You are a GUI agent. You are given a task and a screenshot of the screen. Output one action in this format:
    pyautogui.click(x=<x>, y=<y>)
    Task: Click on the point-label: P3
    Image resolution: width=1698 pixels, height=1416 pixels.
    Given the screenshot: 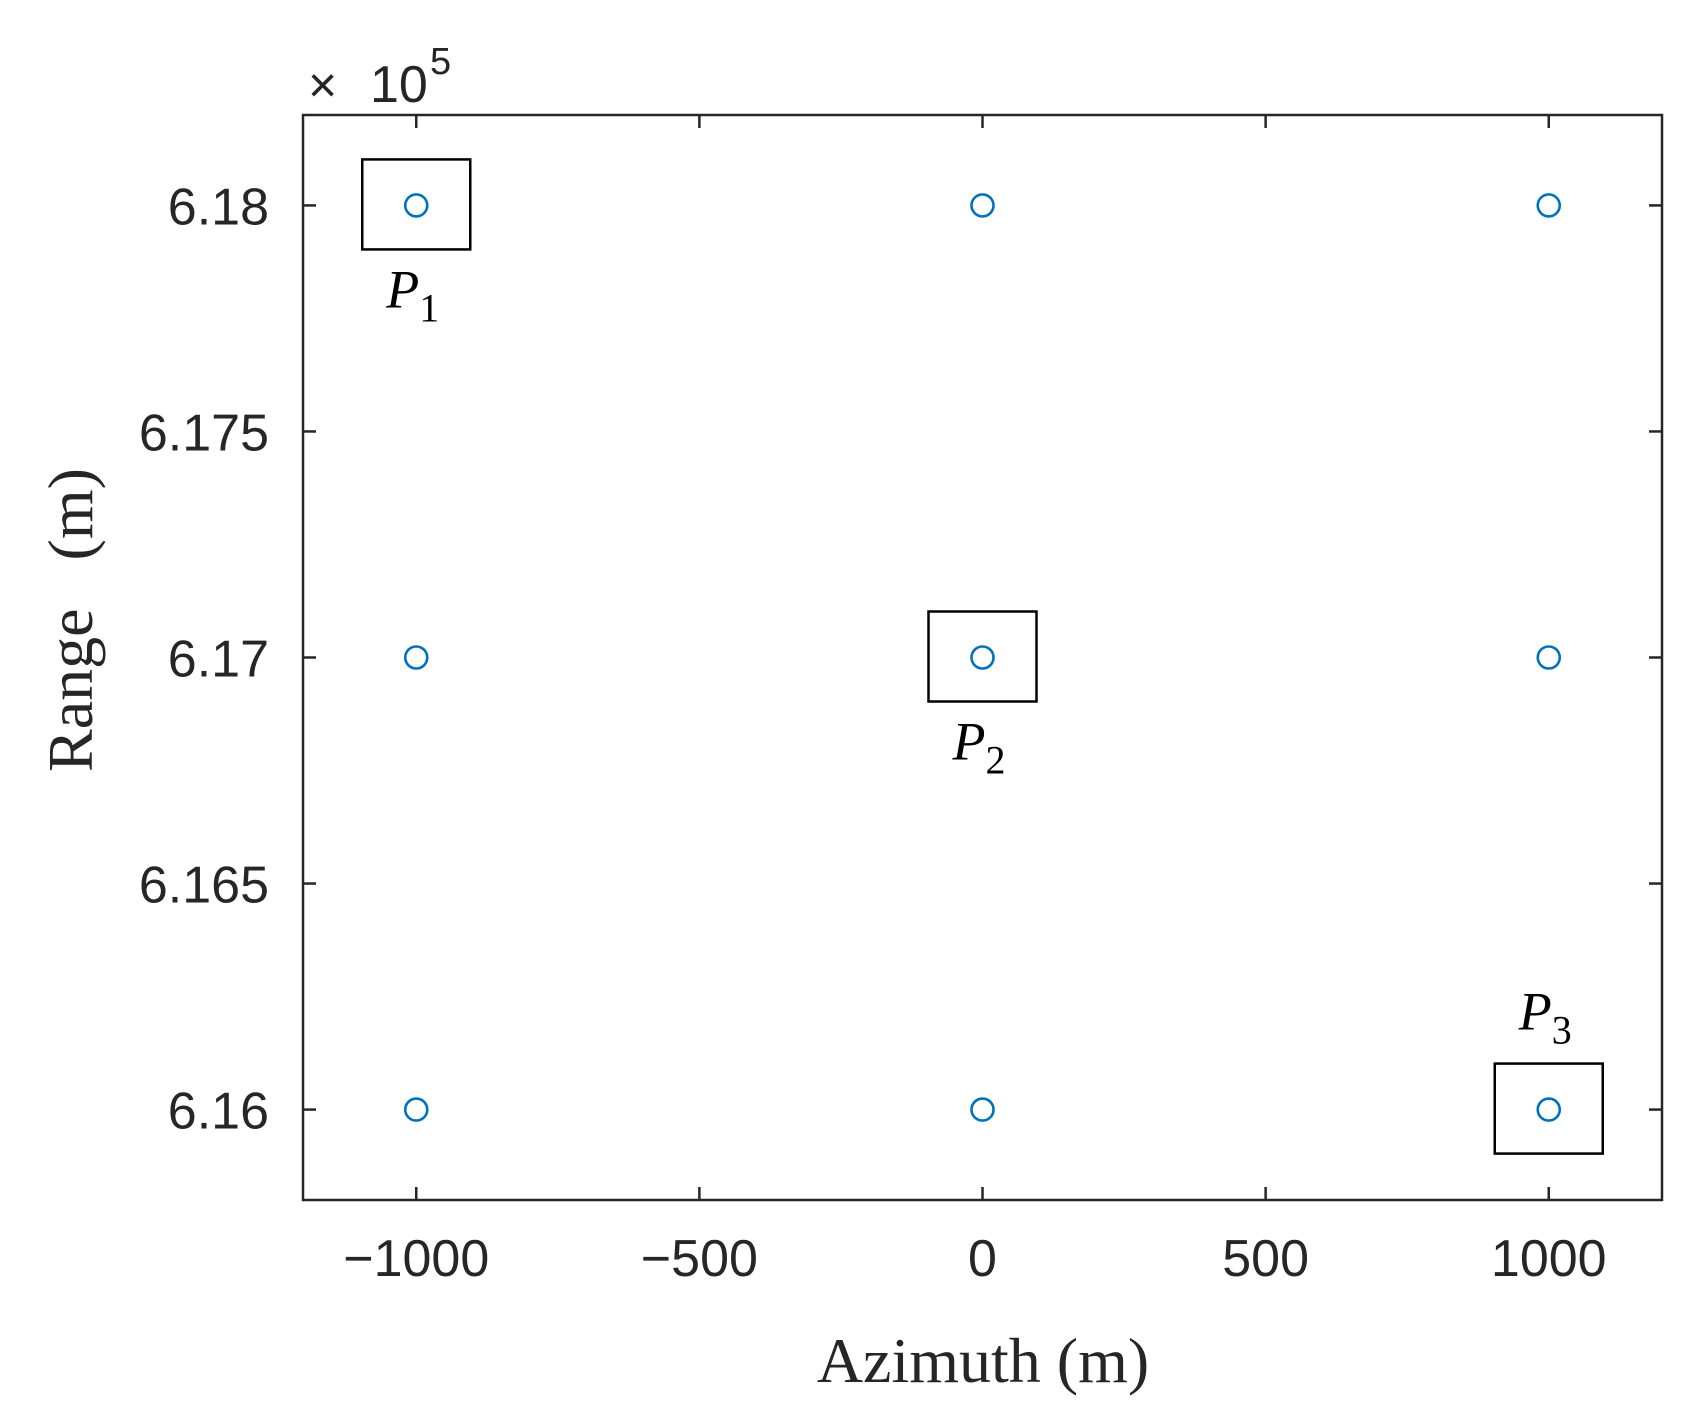 What is the action you would take?
    pyautogui.click(x=1545, y=1017)
    